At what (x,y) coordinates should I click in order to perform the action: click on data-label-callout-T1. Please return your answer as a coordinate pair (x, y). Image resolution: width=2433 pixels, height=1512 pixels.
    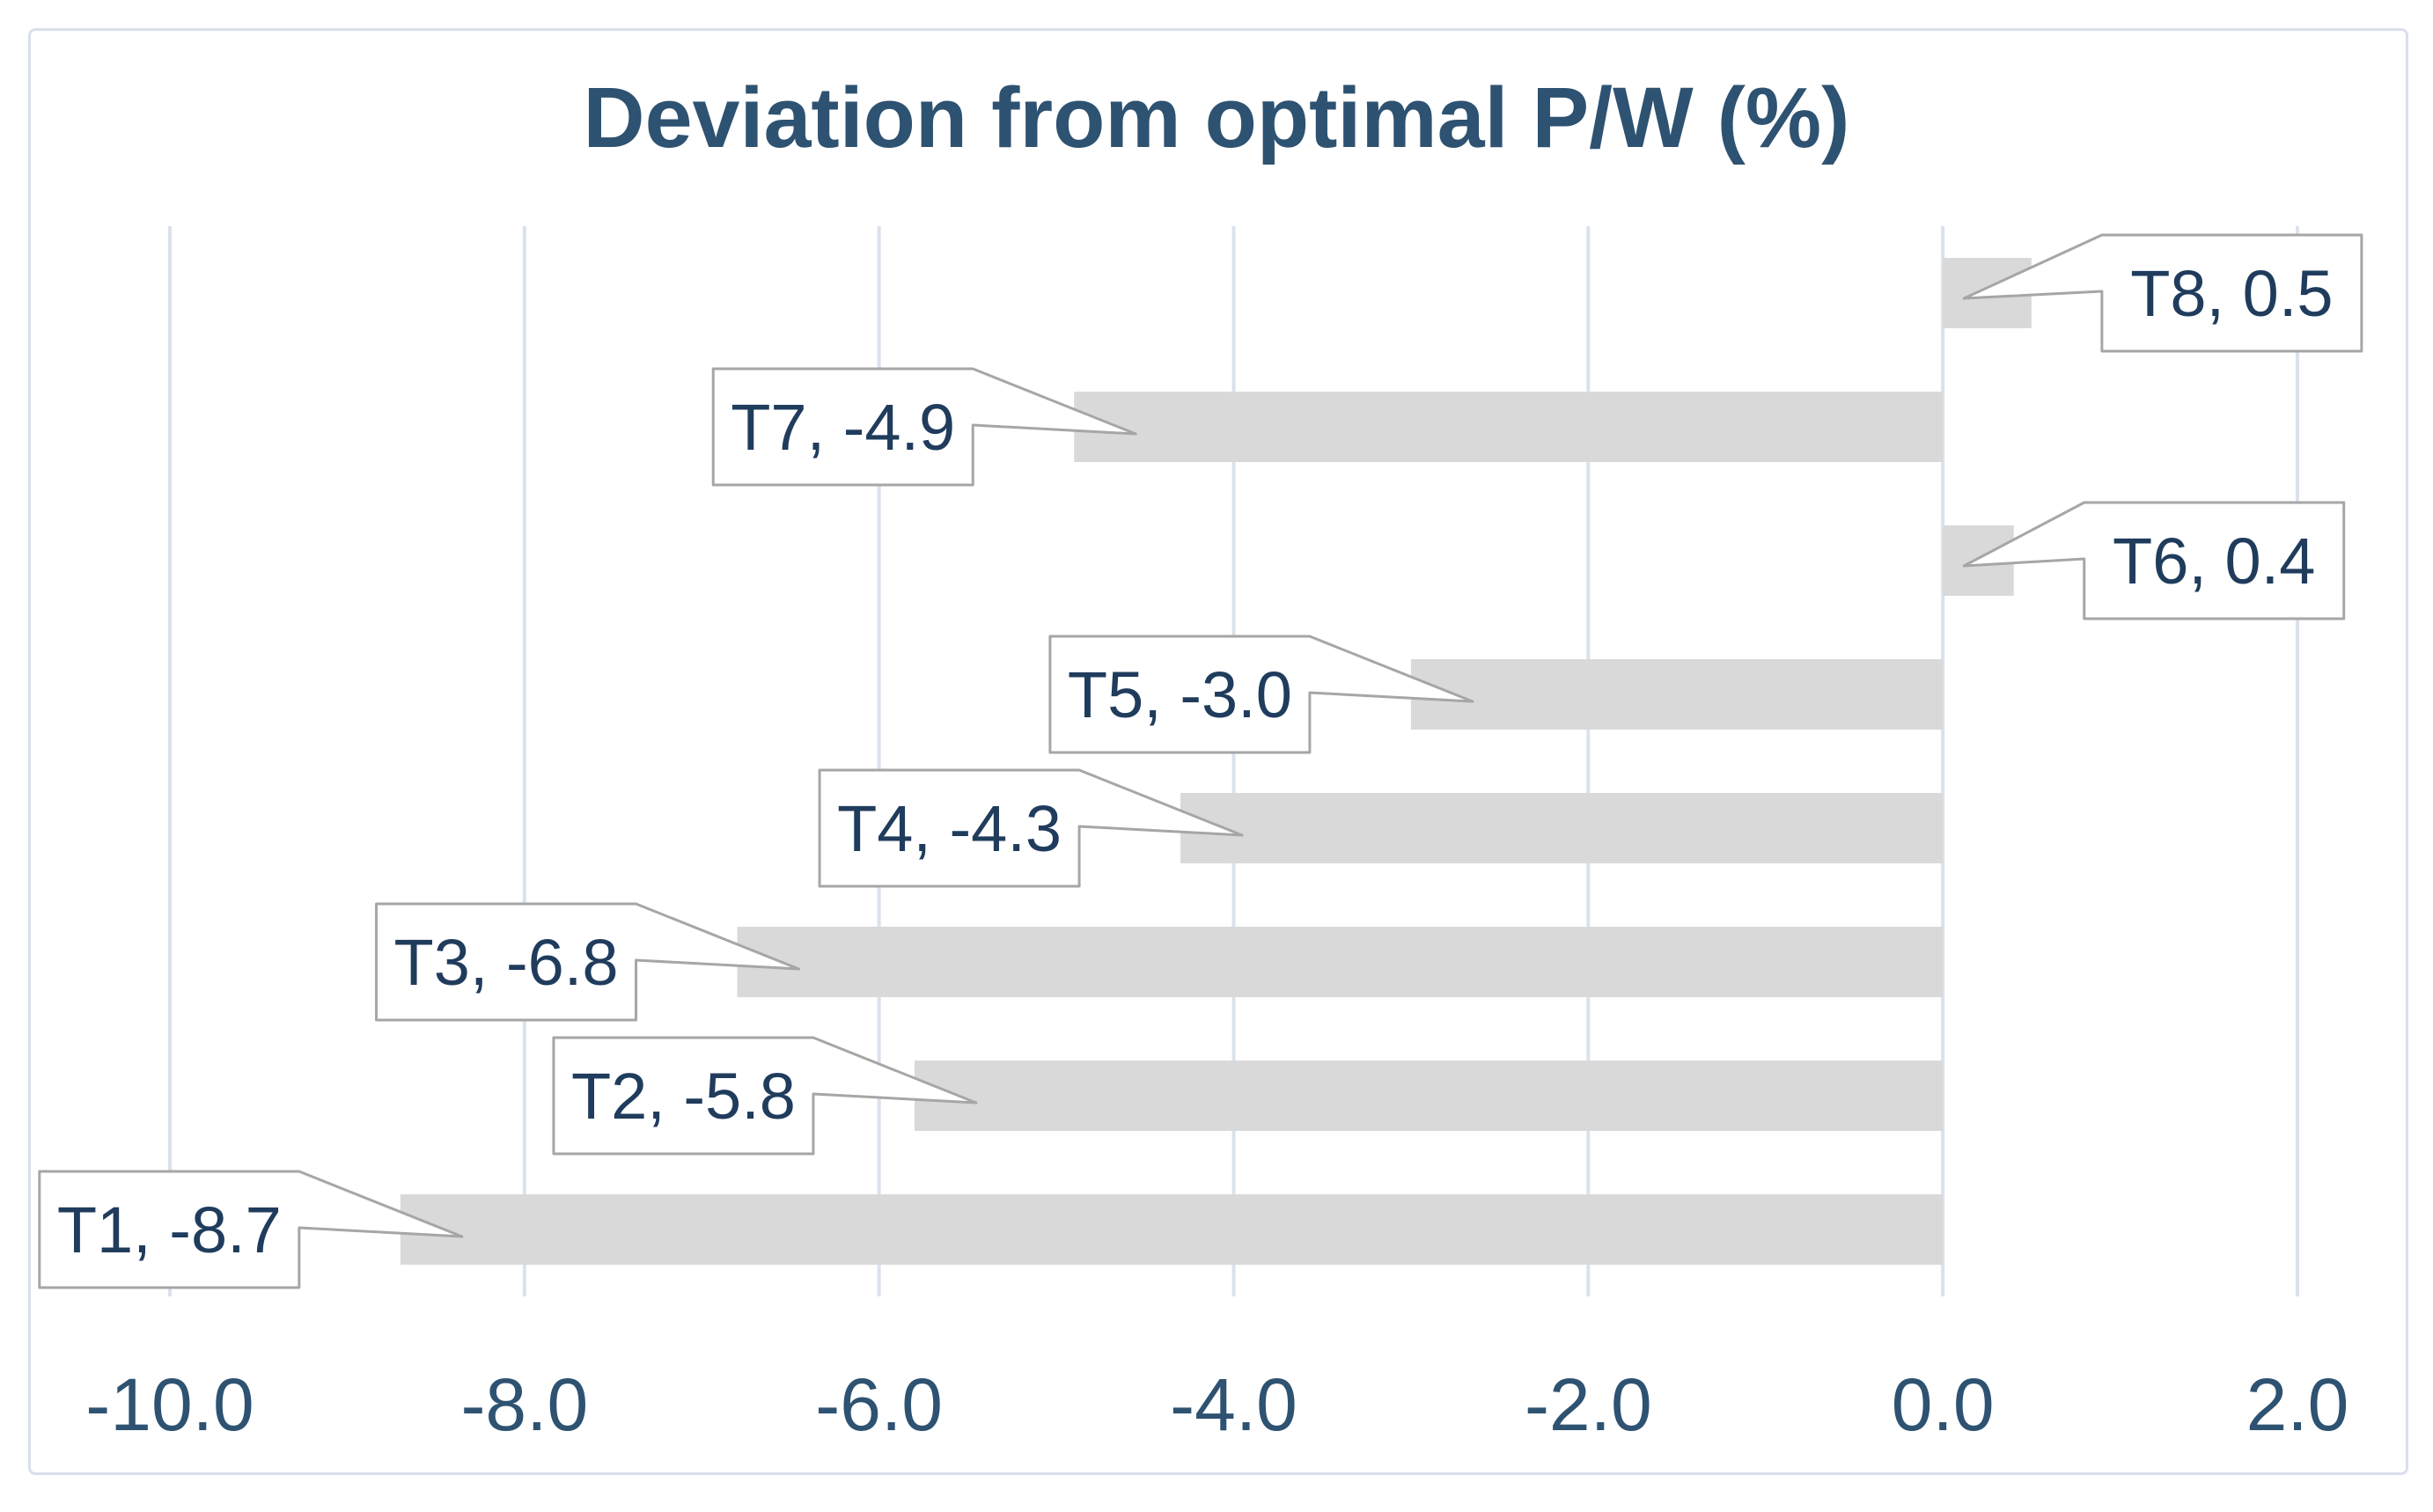
    Looking at the image, I should click on (251, 1230).